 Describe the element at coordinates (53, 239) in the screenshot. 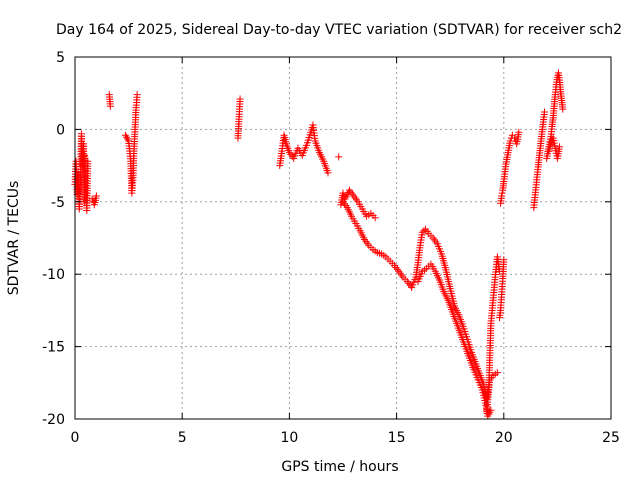

I see `y-tick-labels: -20 -15 -10 -5 0 5` at that location.